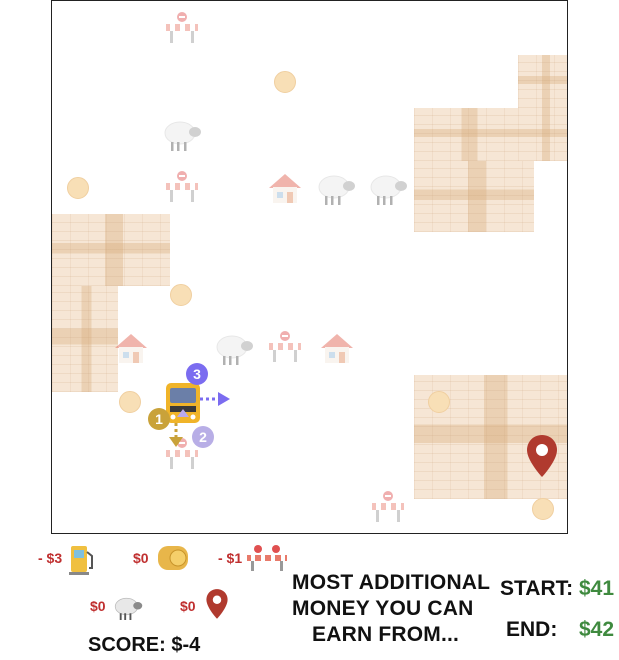  I want to click on fuel-pump-icon, so click(81, 560).